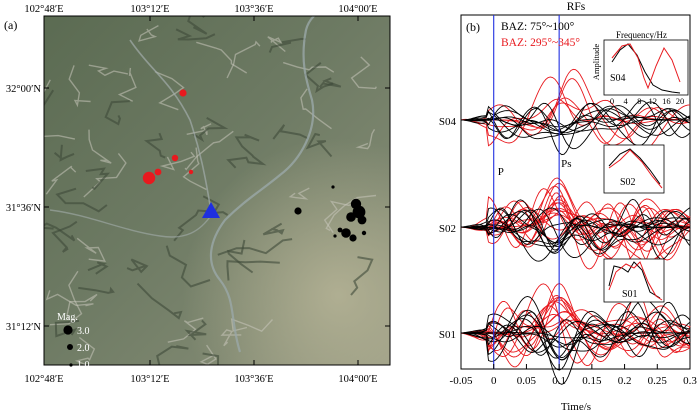 Image resolution: width=700 pixels, height=413 pixels. Describe the element at coordinates (538, 27) in the screenshot. I see `legend-baz-black: BAZ: 75°~100°` at that location.